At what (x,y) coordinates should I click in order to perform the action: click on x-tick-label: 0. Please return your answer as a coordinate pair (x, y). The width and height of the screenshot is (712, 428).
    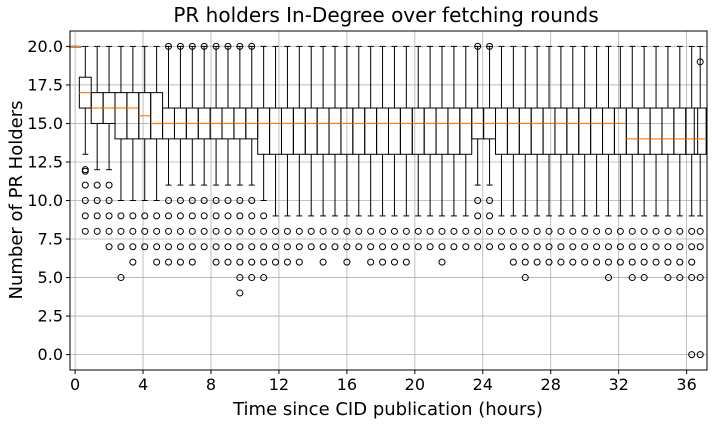
    Looking at the image, I should click on (75, 384).